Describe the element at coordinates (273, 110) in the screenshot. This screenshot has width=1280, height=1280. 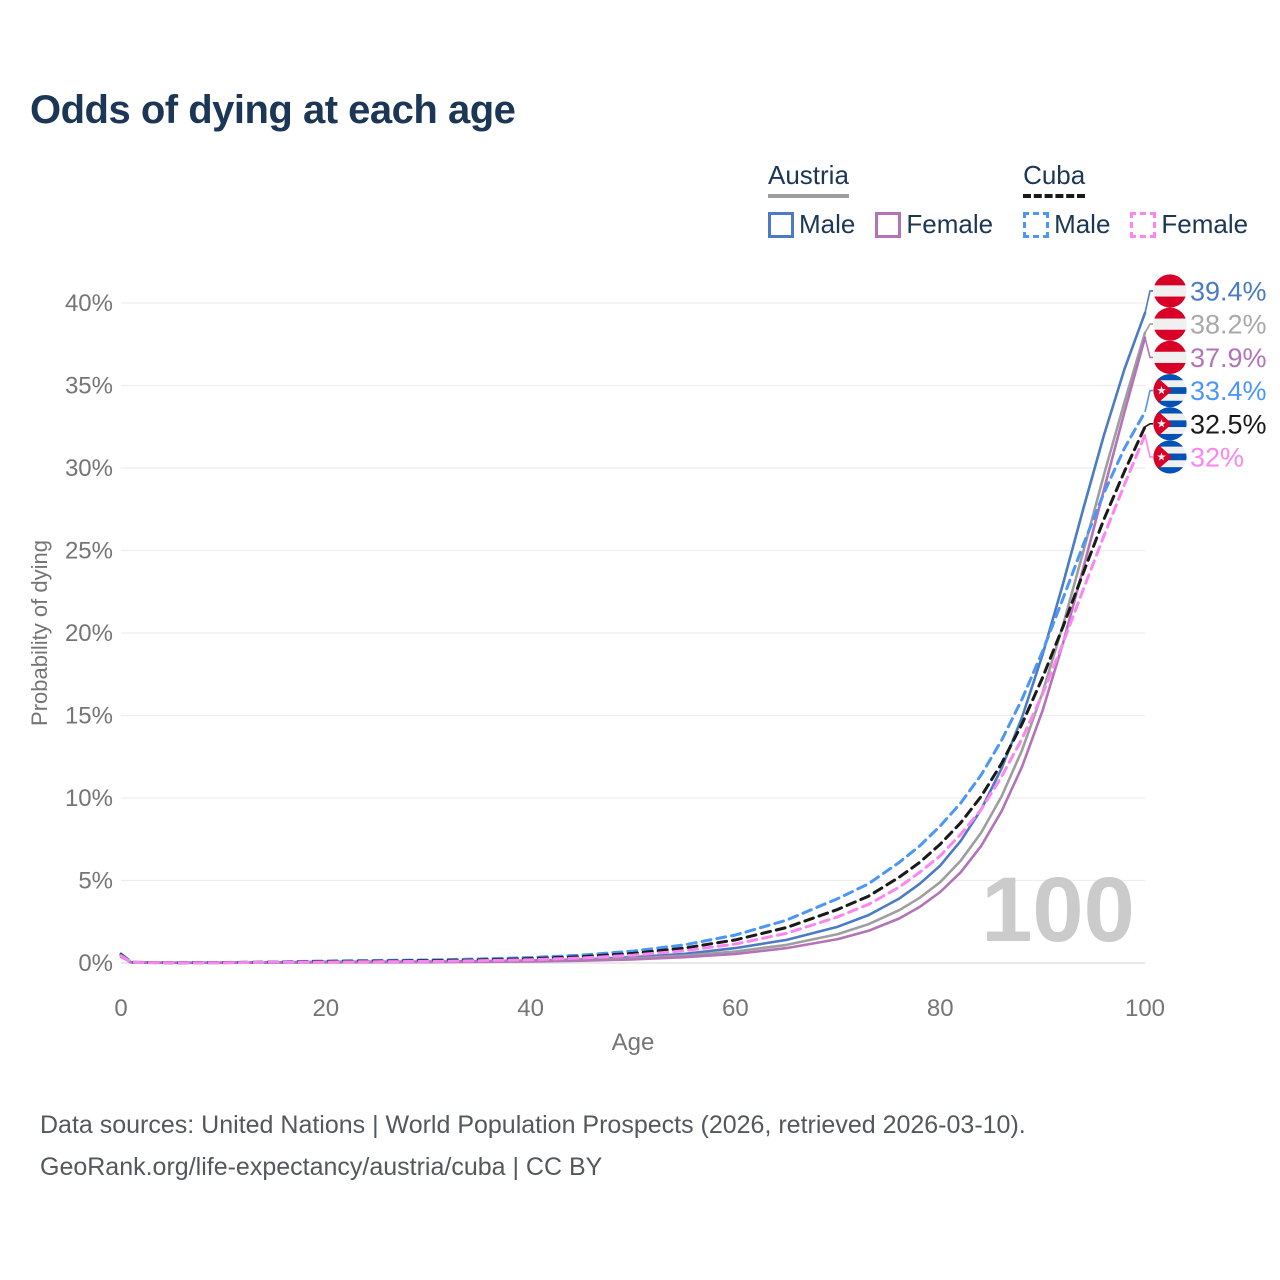
I see `page-title: Odds of dying at each age` at that location.